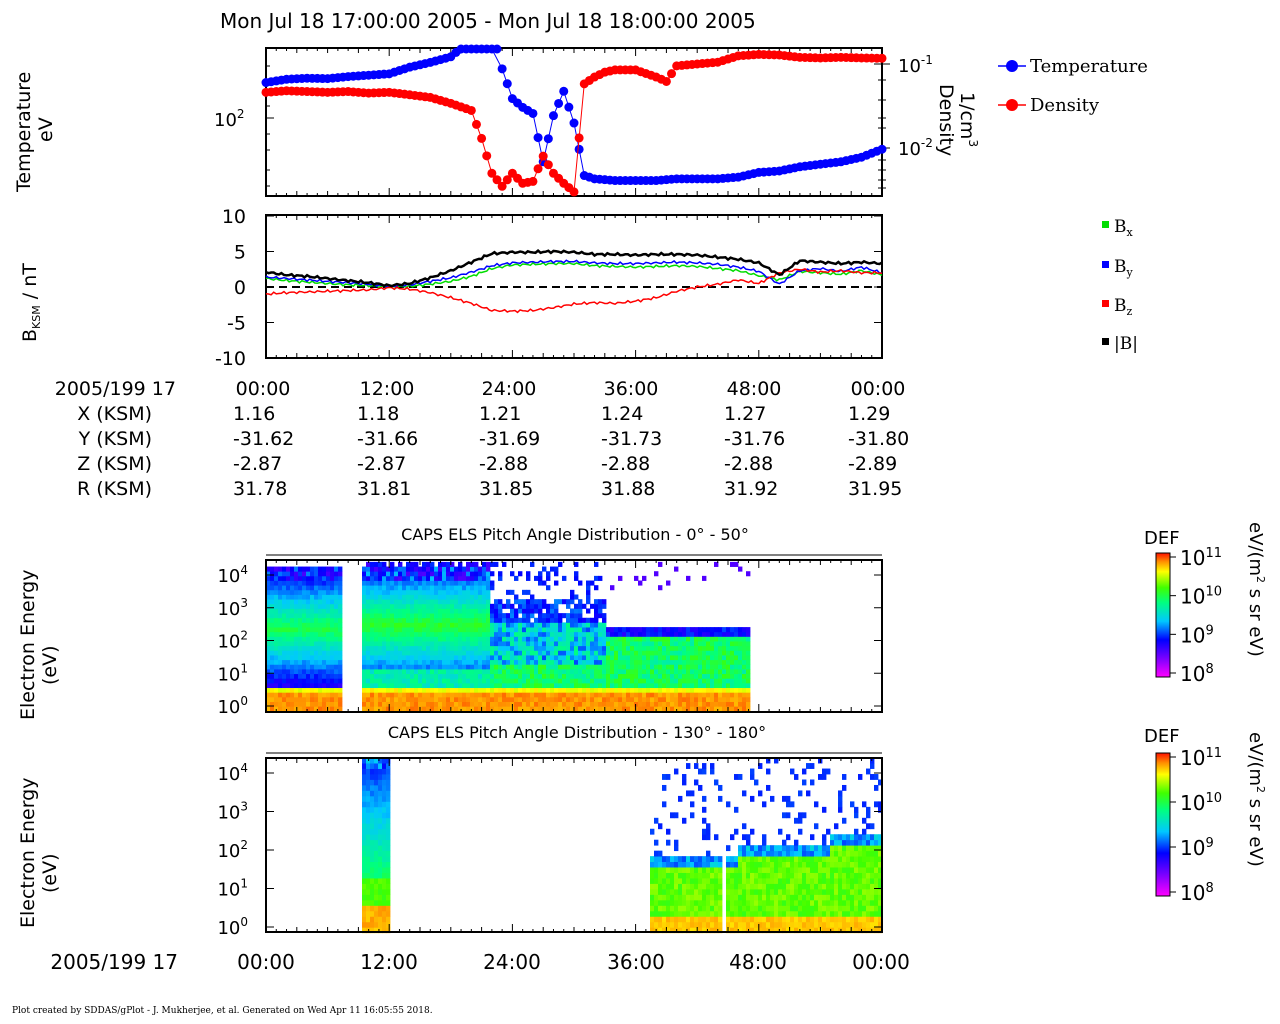  What do you see at coordinates (378, 414) in the screenshot?
I see `ephem-value: 1.18` at bounding box center [378, 414].